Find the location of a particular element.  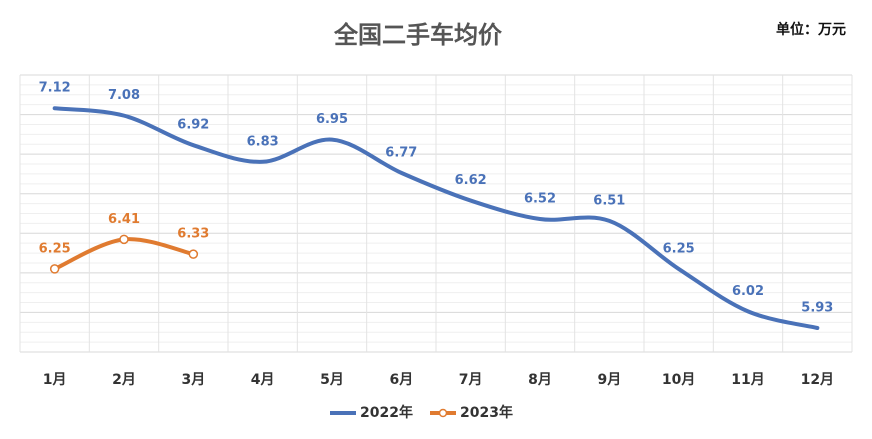

x-tick-label: 9月 is located at coordinates (609, 380).